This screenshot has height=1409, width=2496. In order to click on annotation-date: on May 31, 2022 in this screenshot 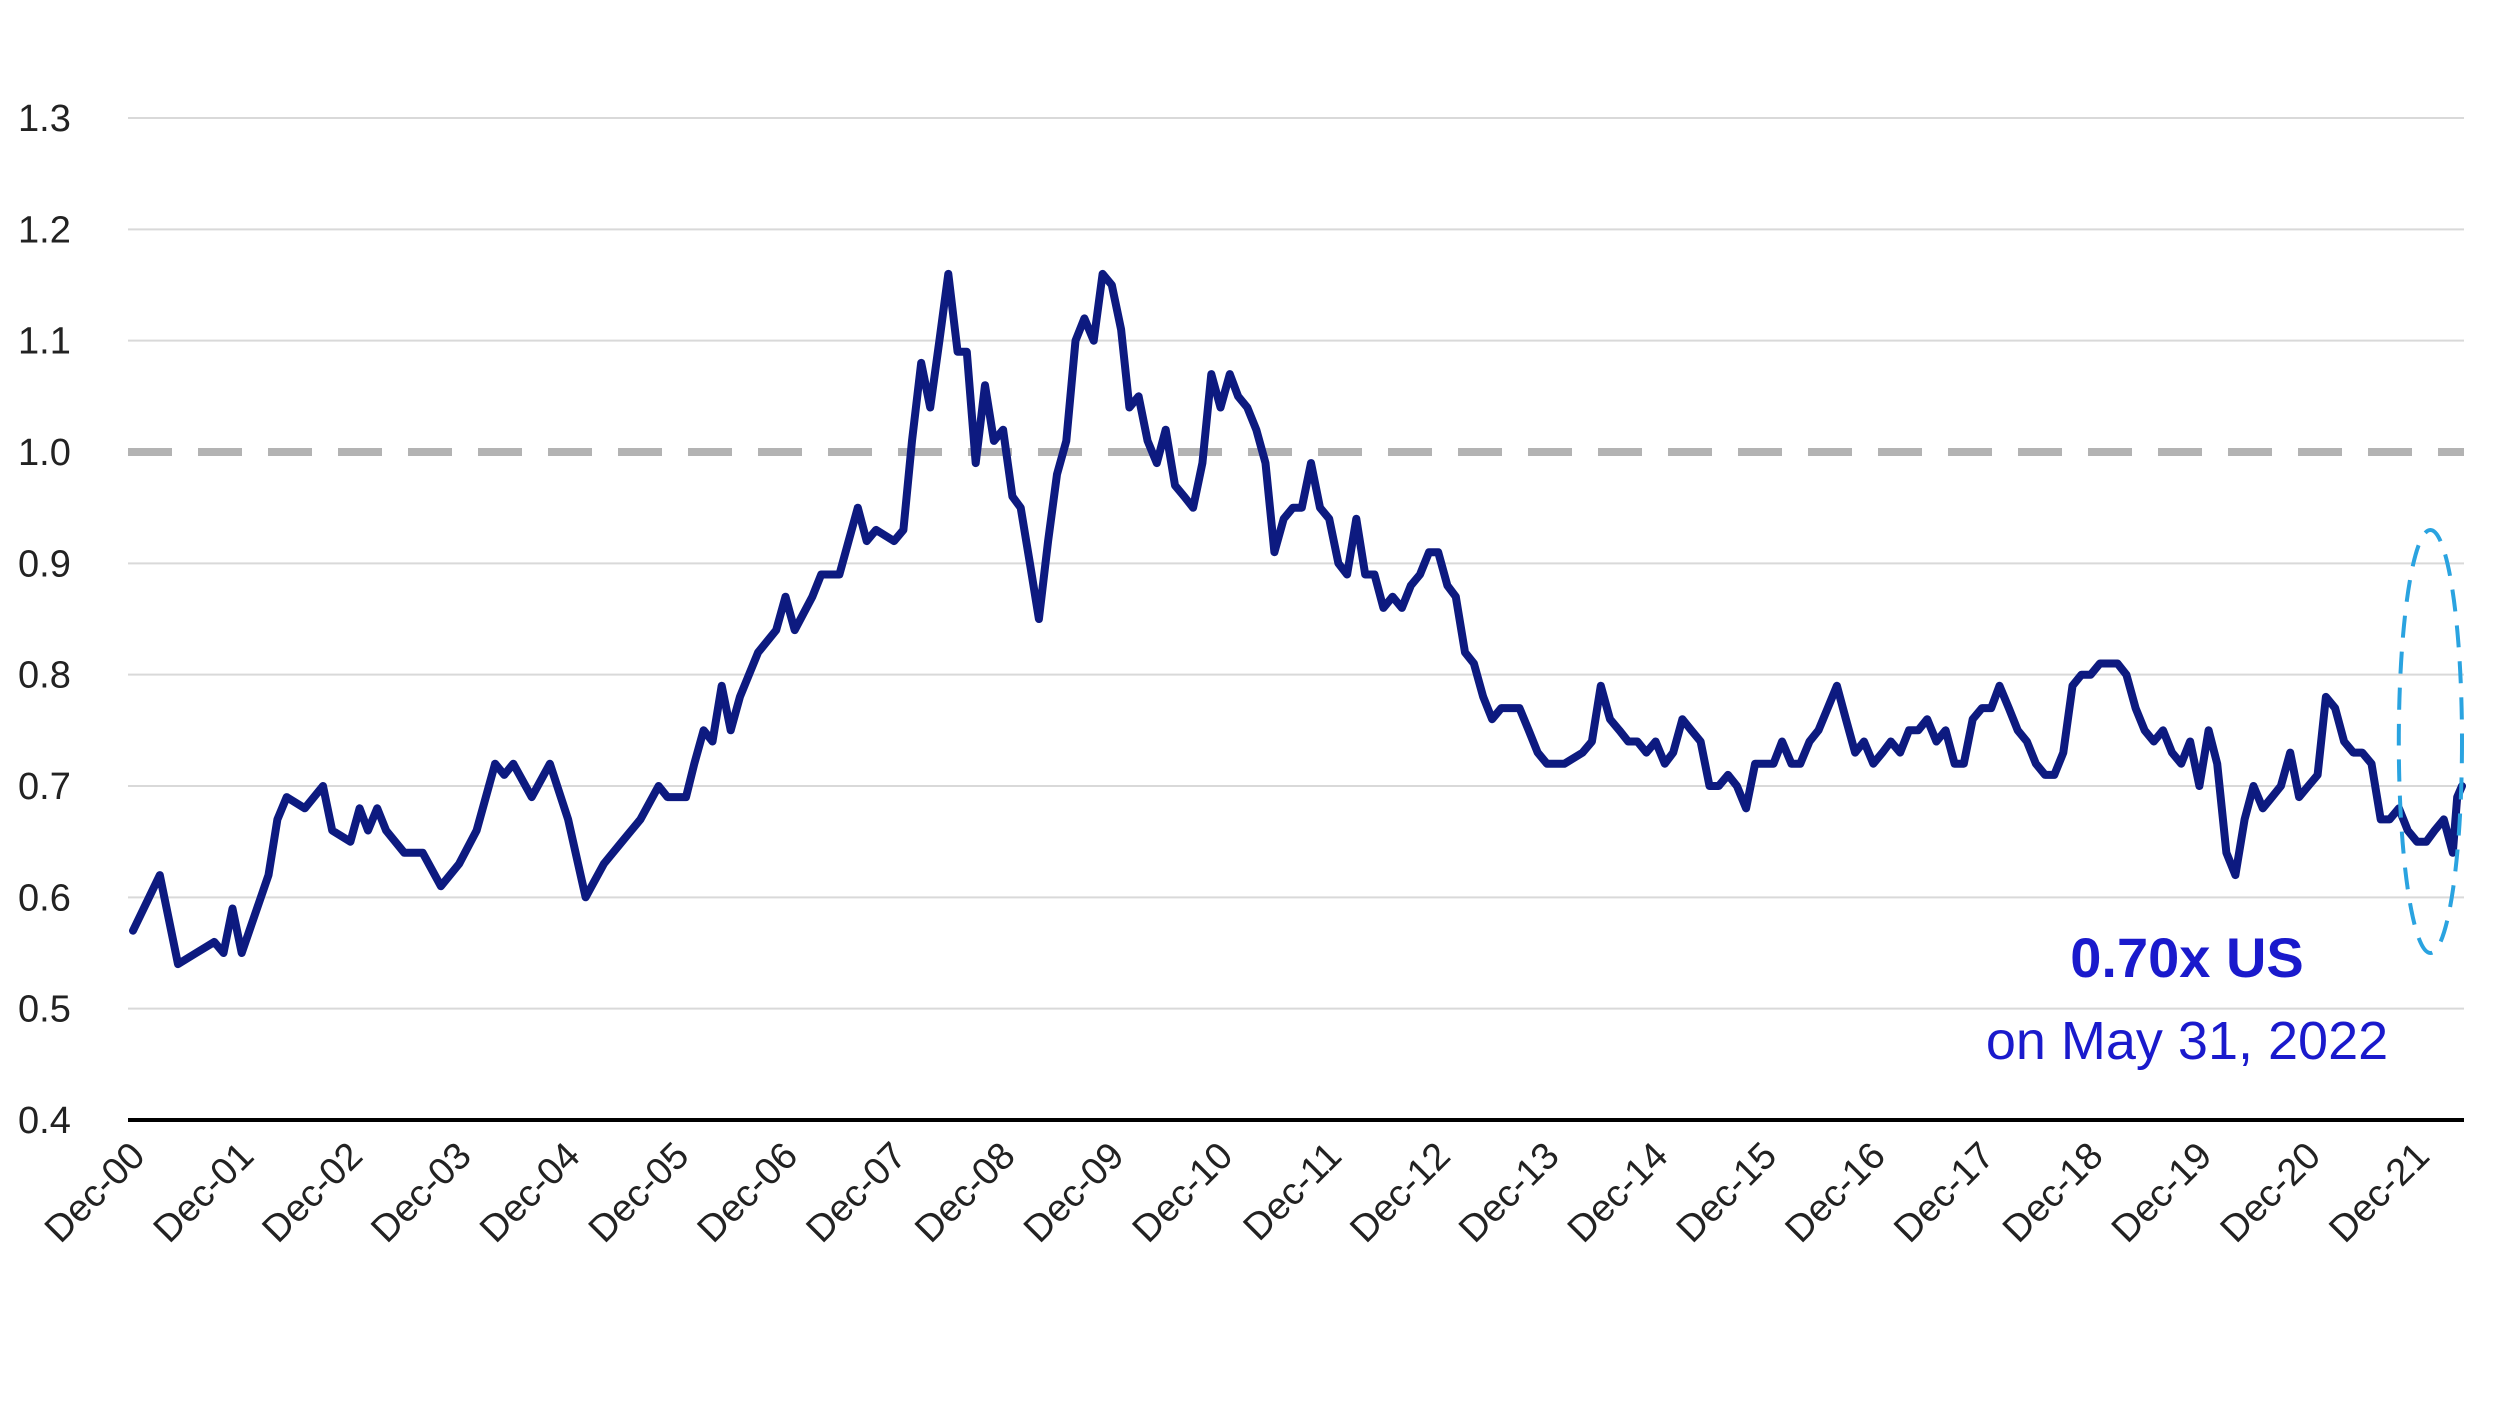, I will do `click(2187, 1041)`.